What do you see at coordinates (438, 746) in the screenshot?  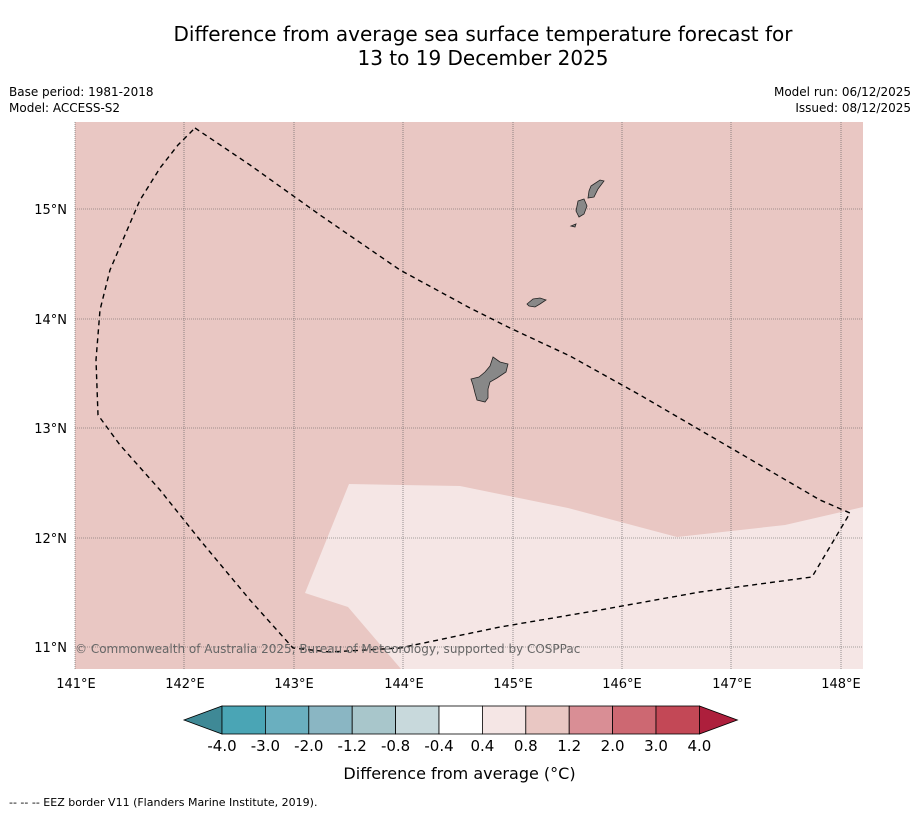 I see `colorbar-tick-label: -0.4` at bounding box center [438, 746].